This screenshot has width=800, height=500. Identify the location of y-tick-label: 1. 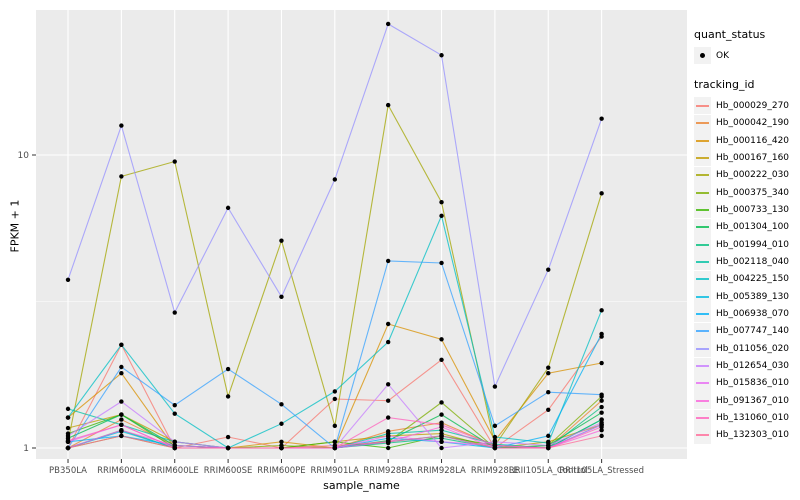
(26, 449).